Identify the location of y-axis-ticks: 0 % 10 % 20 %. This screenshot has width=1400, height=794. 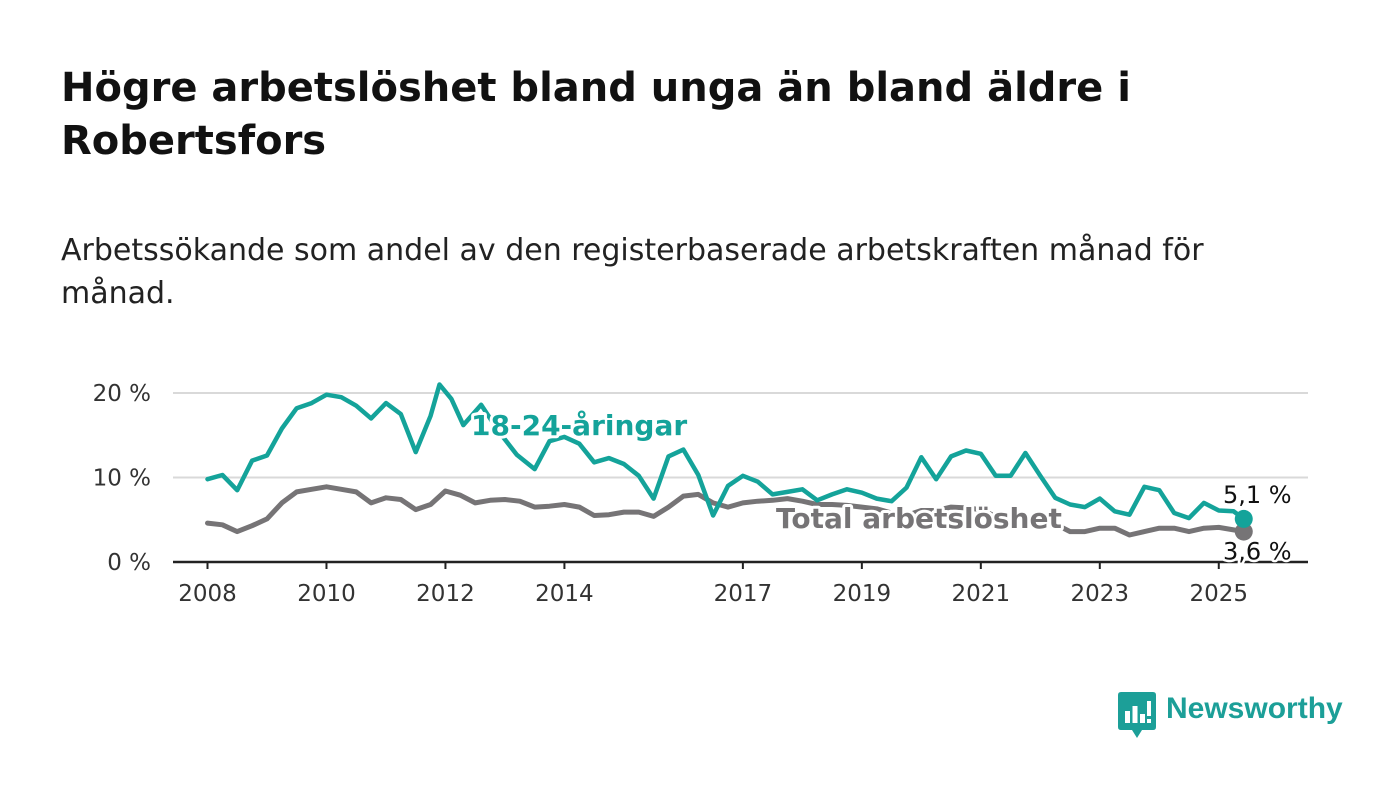
(122, 478).